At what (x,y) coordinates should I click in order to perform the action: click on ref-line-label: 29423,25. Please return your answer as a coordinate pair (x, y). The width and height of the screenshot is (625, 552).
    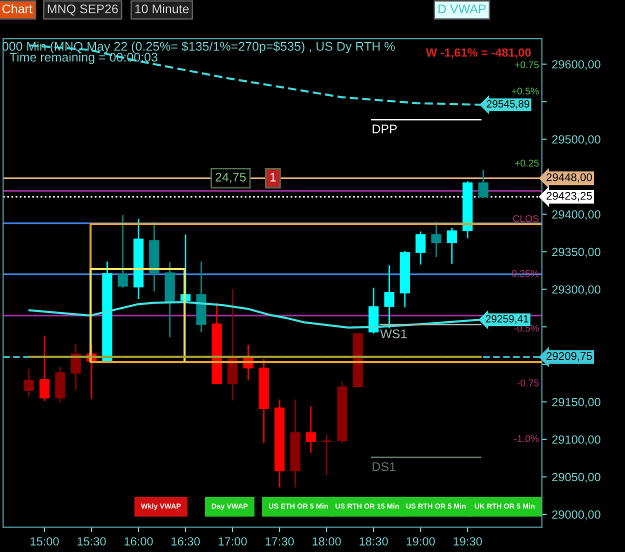
    Looking at the image, I should click on (569, 197).